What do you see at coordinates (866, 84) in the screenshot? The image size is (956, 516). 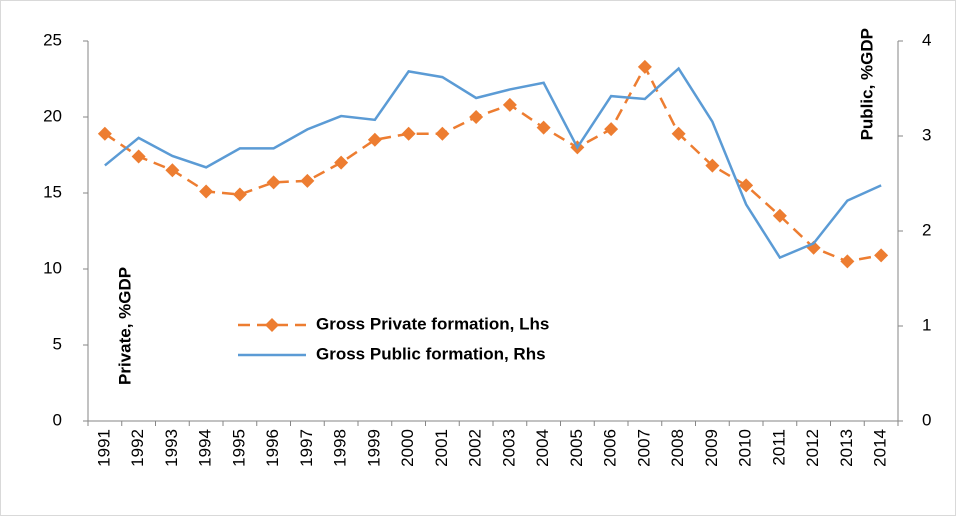 I see `y2-axis-label: Public, %GDP` at bounding box center [866, 84].